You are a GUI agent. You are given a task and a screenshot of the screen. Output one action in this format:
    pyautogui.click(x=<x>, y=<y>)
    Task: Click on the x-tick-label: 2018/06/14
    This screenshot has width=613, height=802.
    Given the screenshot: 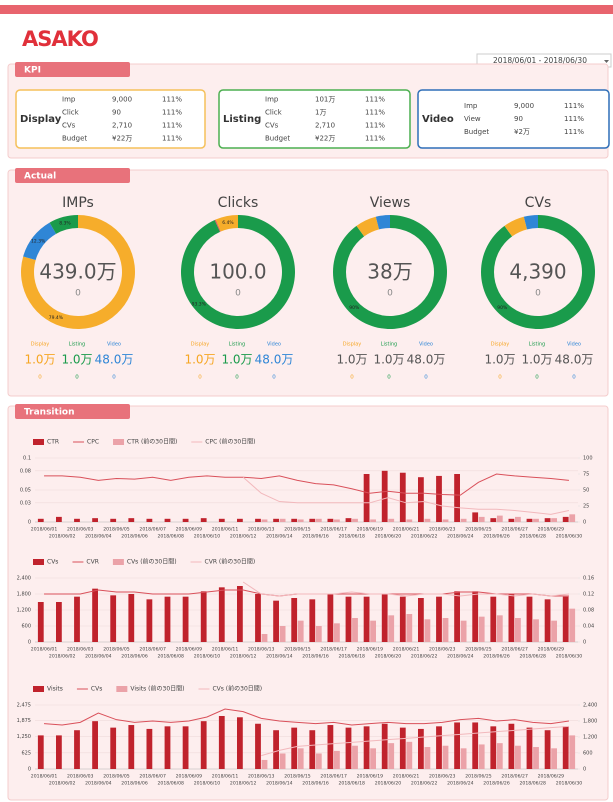 What is the action you would take?
    pyautogui.click(x=279, y=657)
    